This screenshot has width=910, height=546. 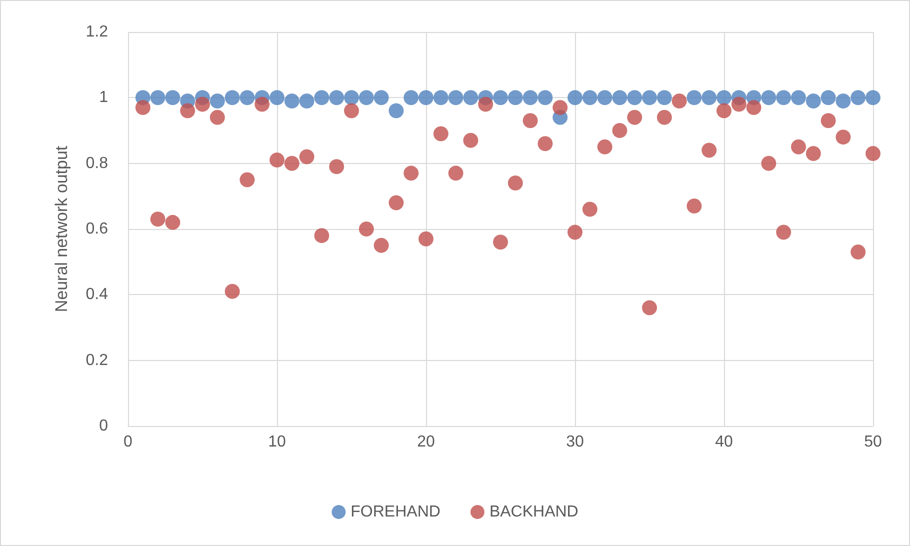 I want to click on legend-label: FOREHAND, so click(x=395, y=512).